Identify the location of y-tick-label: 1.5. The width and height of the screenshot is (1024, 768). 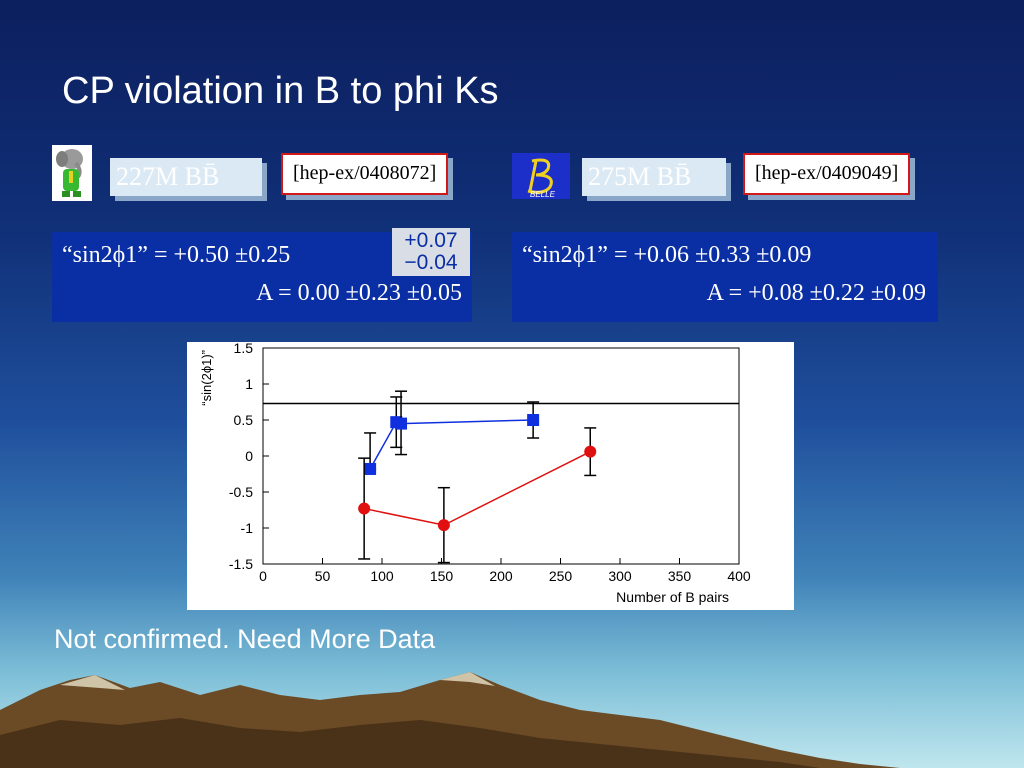
(244, 349).